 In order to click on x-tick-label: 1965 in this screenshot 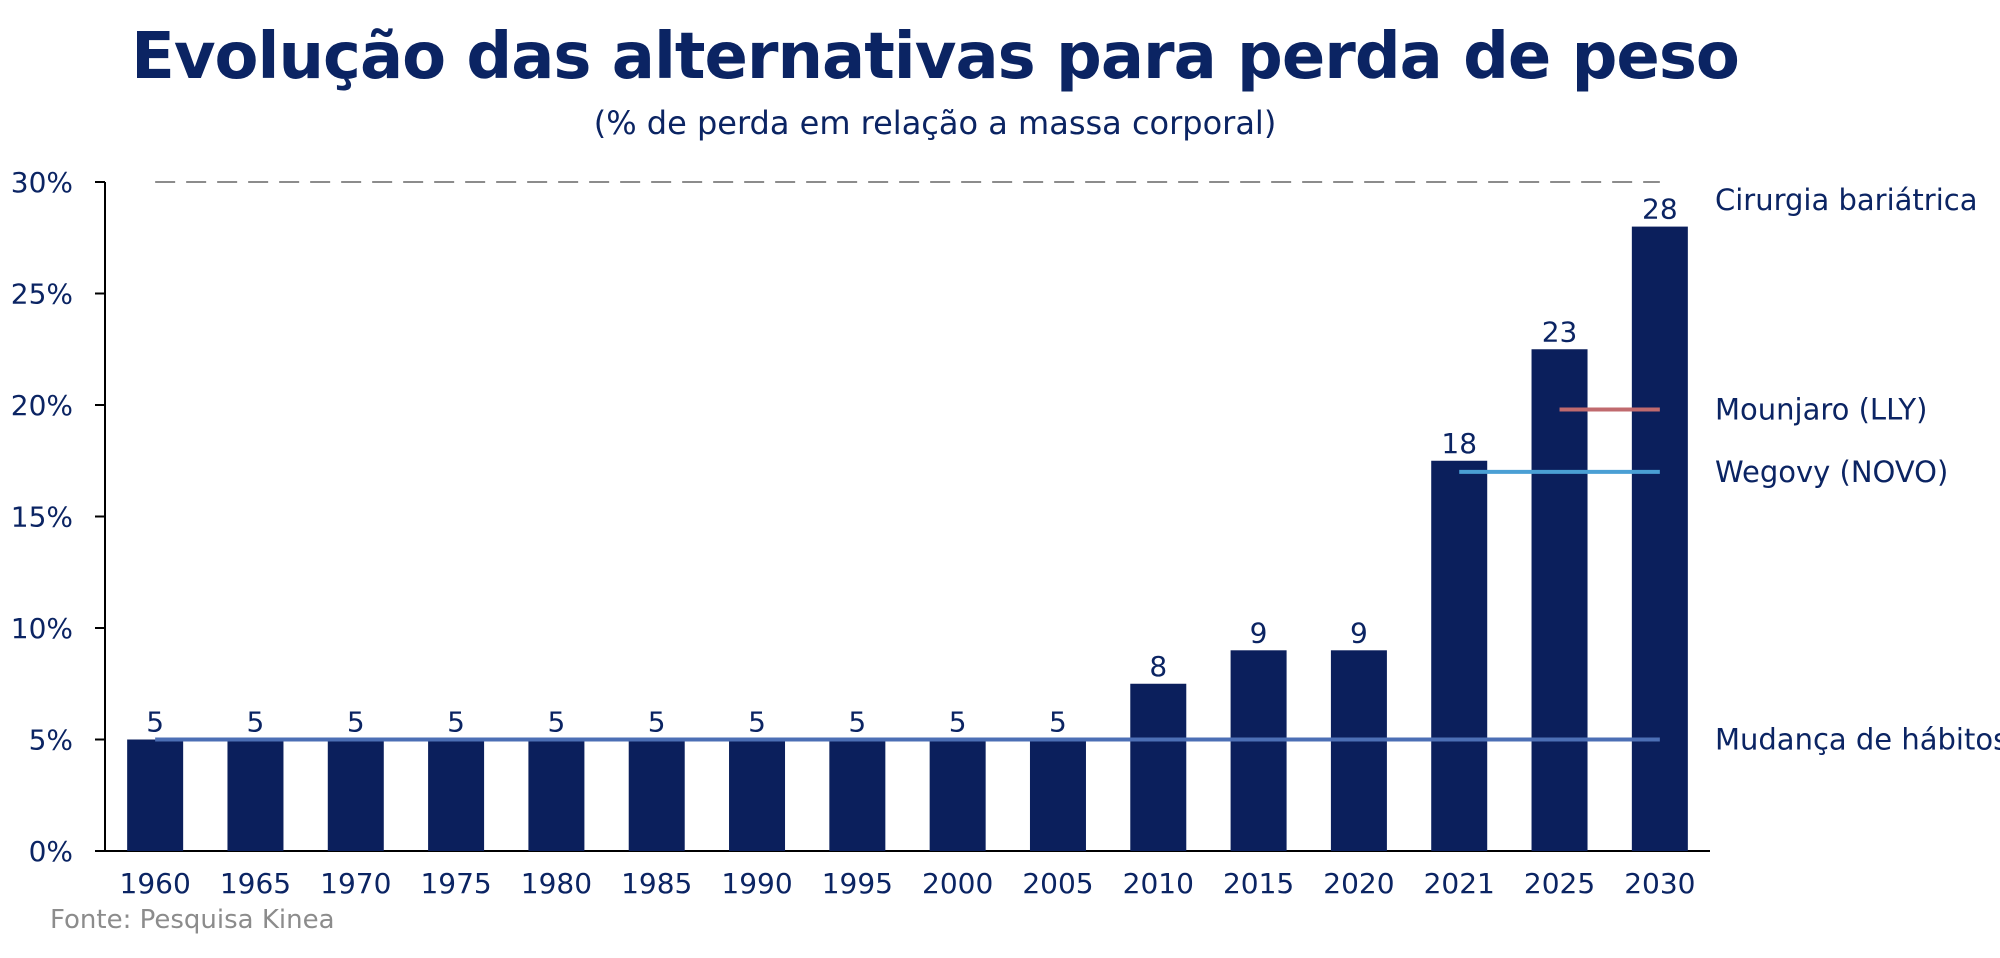, I will do `click(255, 883)`.